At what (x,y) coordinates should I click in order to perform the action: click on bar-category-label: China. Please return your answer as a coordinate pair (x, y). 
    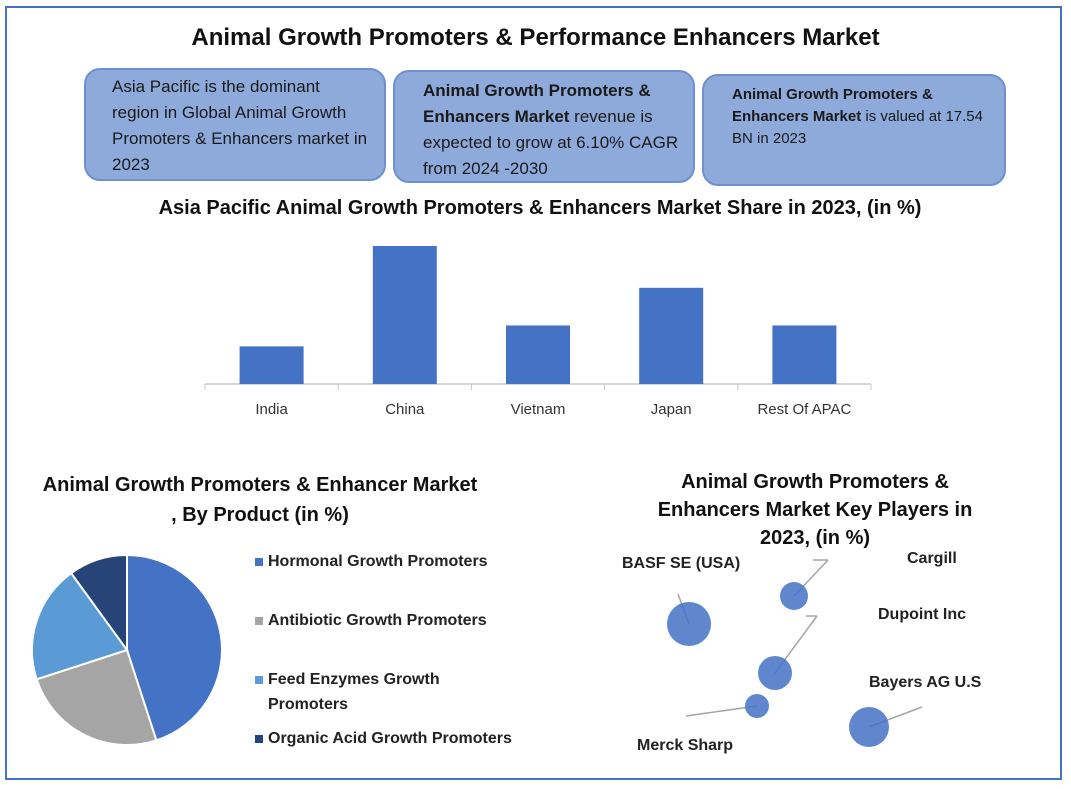
    Looking at the image, I should click on (405, 409).